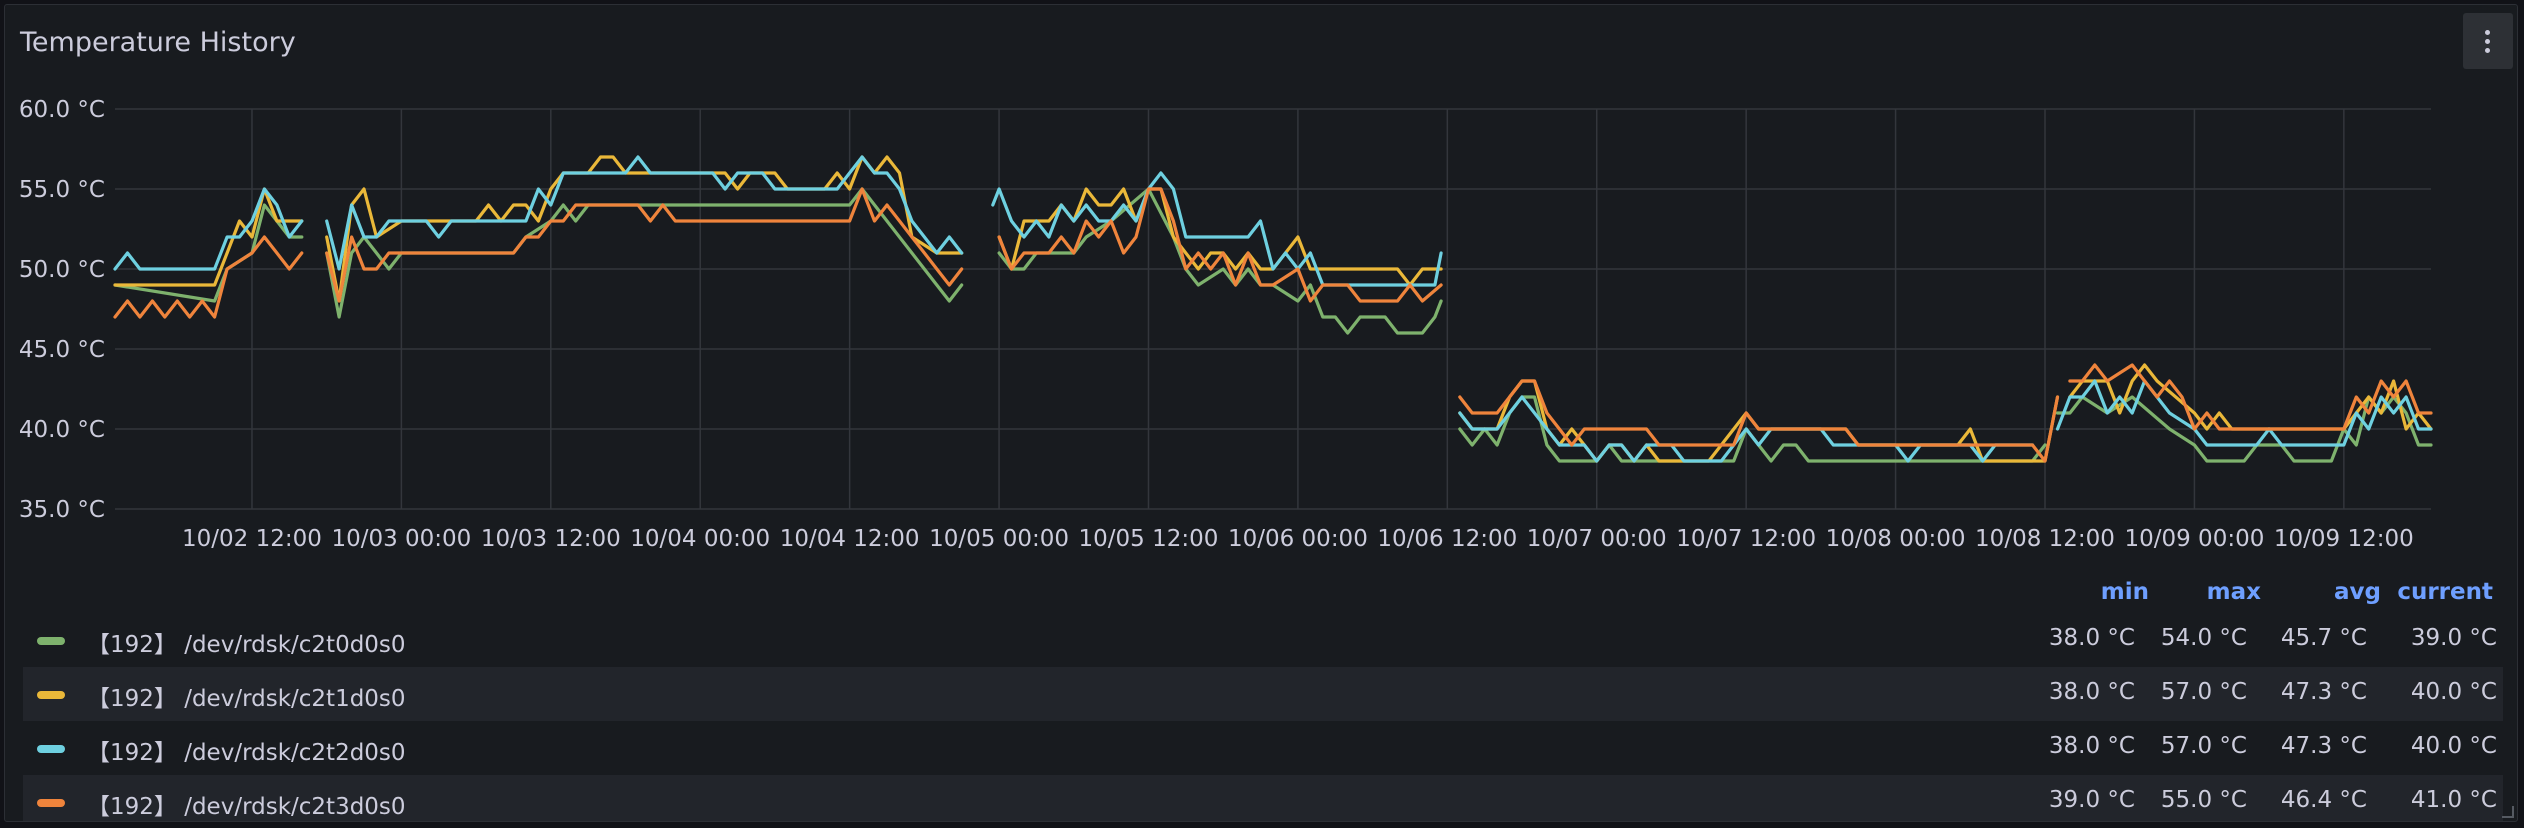 The image size is (2524, 828). I want to click on x-tick-label: 10/09 00:00, so click(2194, 539).